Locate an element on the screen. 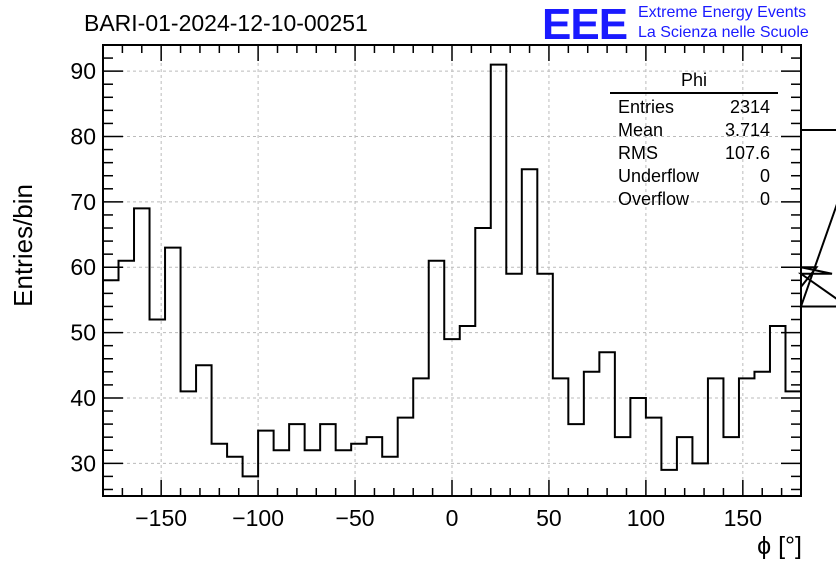  y-tick-label: 30 is located at coordinates (83, 463).